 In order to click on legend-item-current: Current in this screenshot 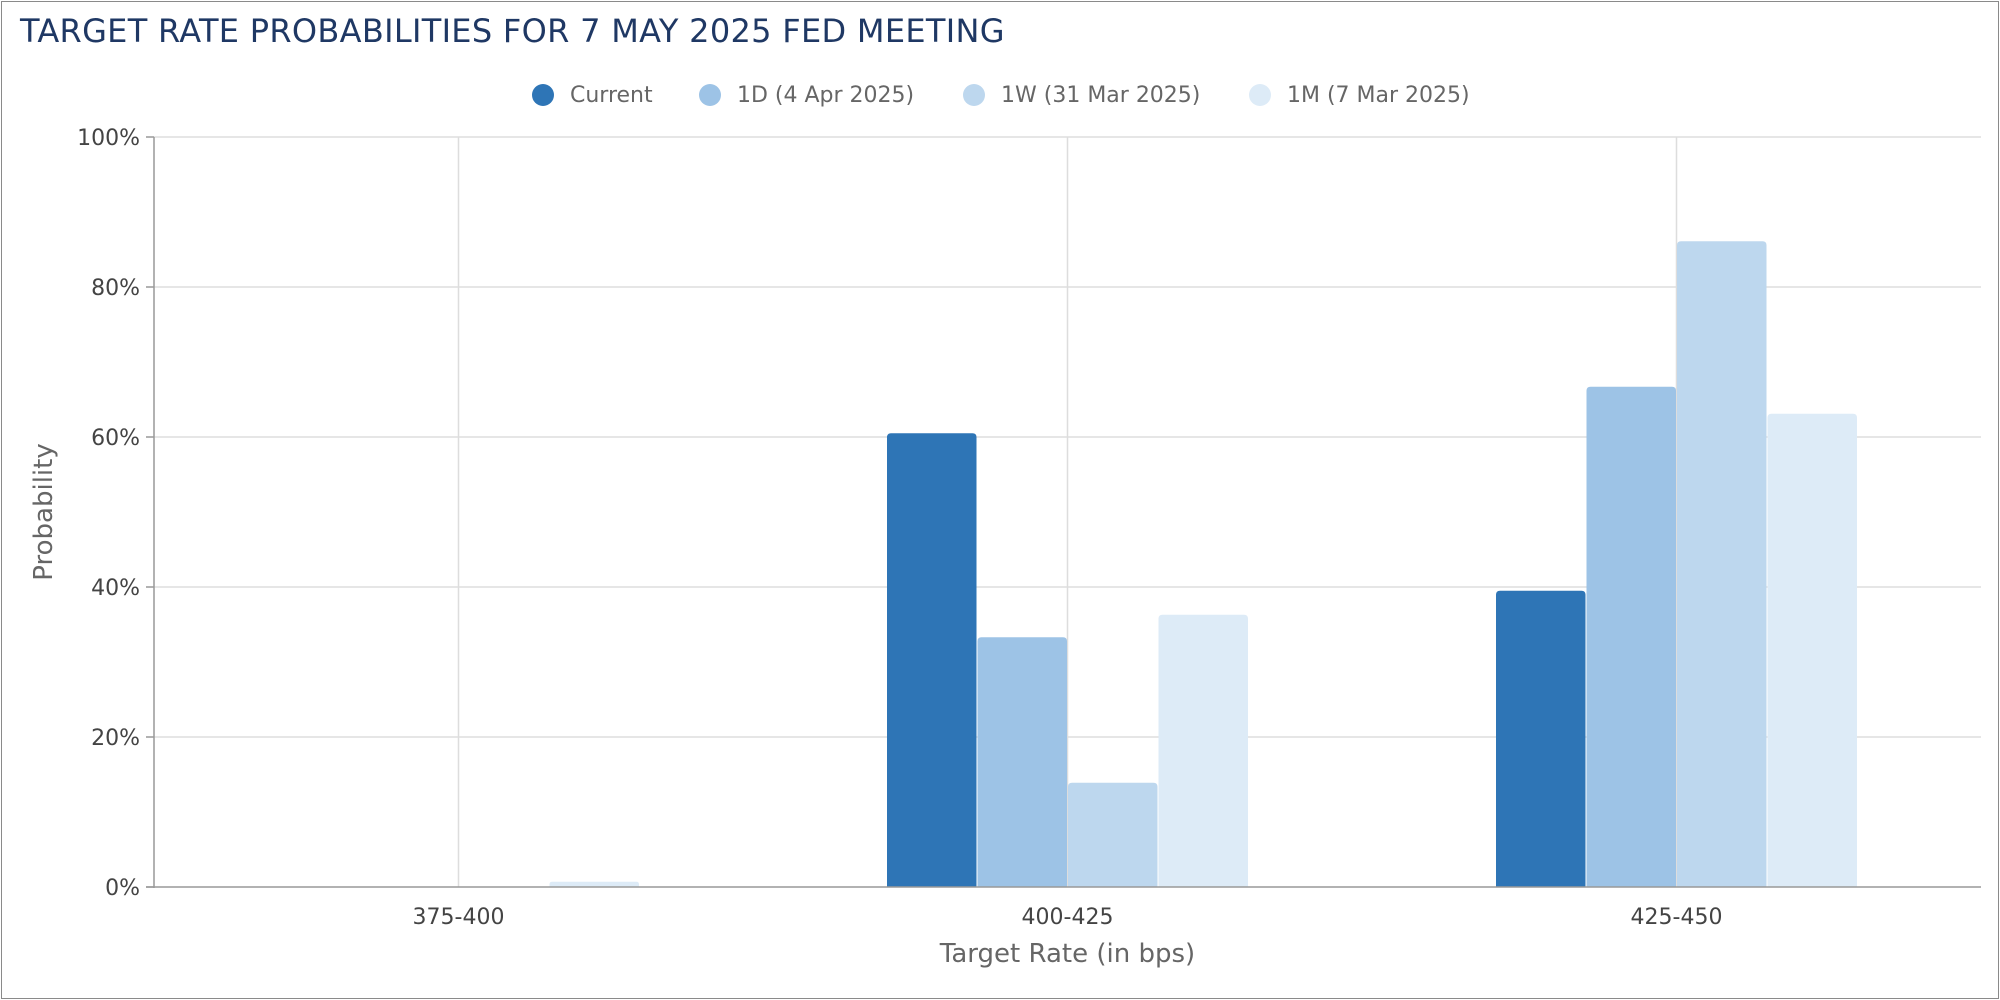, I will do `click(592, 95)`.